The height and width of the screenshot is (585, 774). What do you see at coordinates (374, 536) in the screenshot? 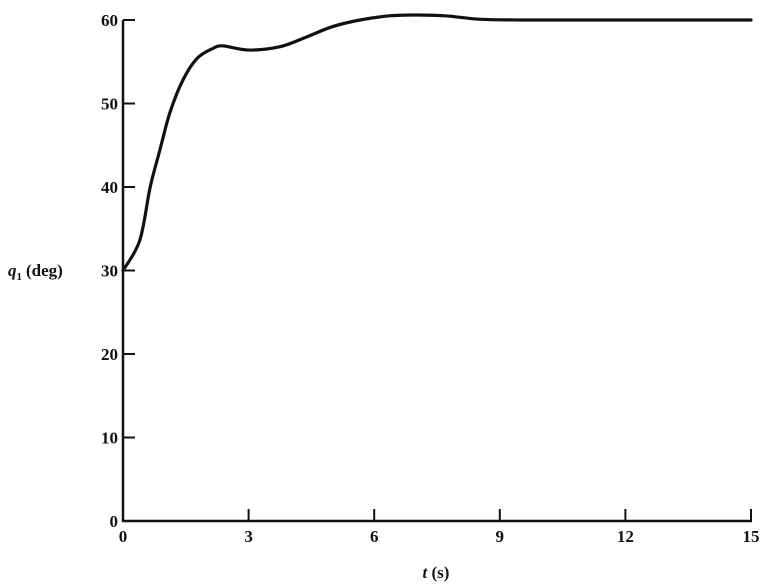
I see `x-tick-label: 6` at bounding box center [374, 536].